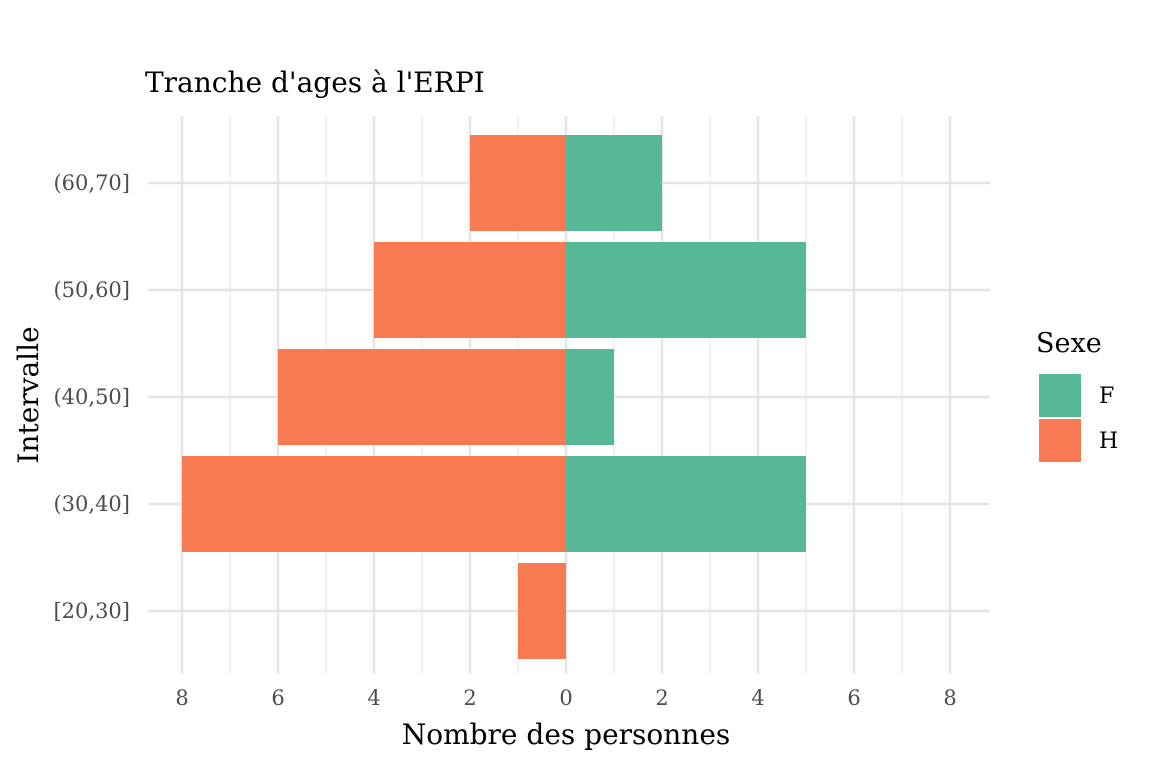 The width and height of the screenshot is (1152, 773). What do you see at coordinates (28, 394) in the screenshot?
I see `y-axis-title: Intervalle` at bounding box center [28, 394].